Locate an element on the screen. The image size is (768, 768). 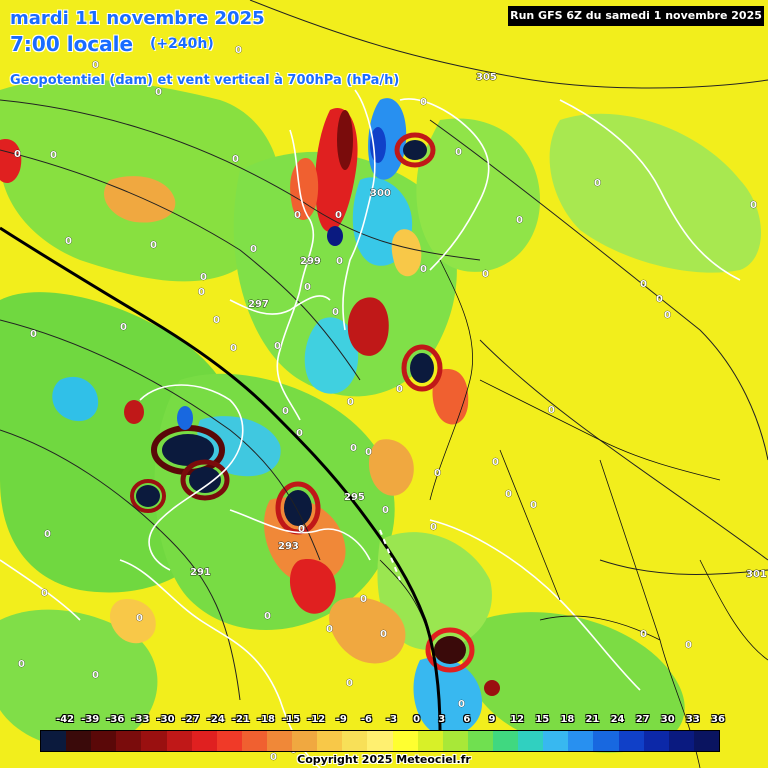
colorbar-tick-label: -21 is located at coordinates (240, 719).